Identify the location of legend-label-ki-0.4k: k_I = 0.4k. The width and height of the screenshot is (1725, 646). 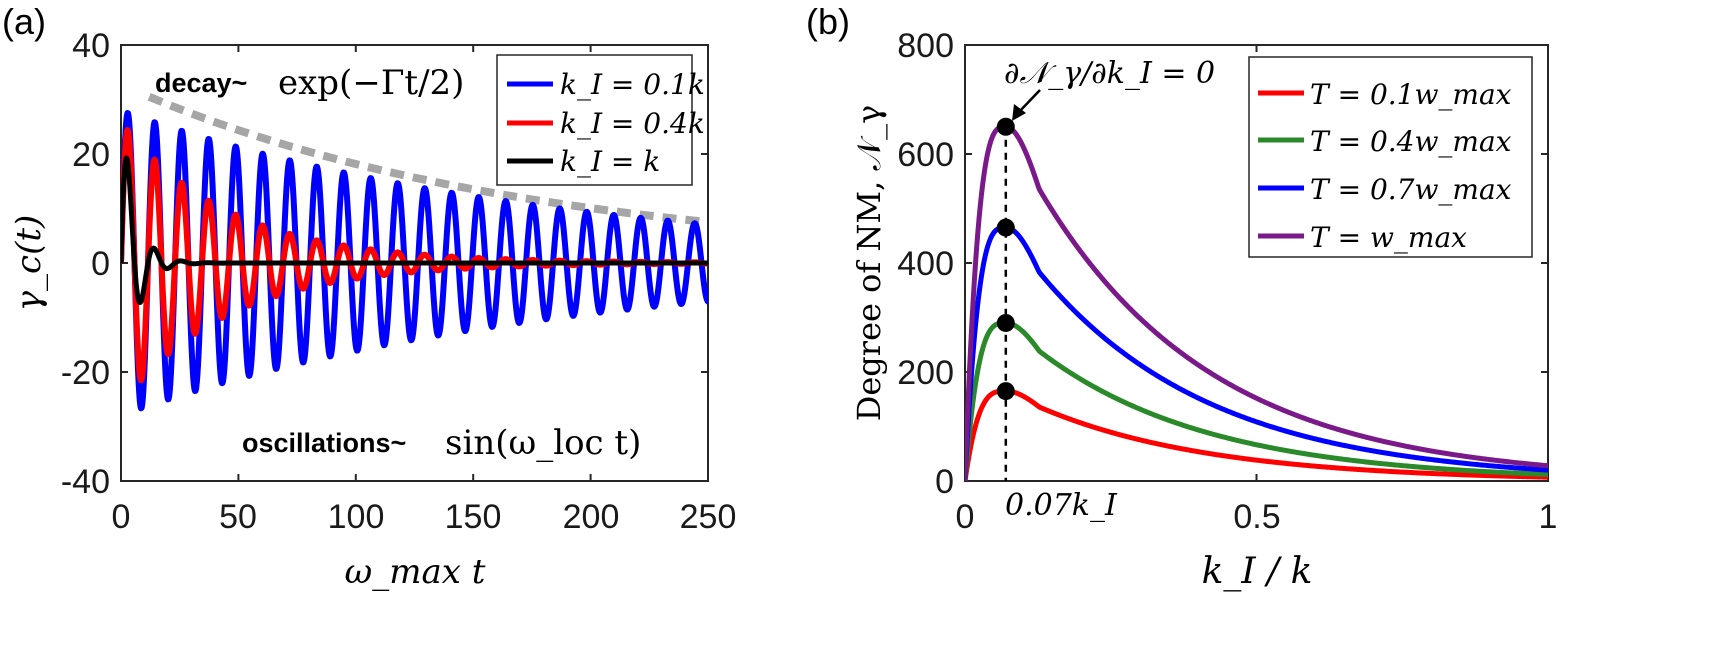
(632, 123).